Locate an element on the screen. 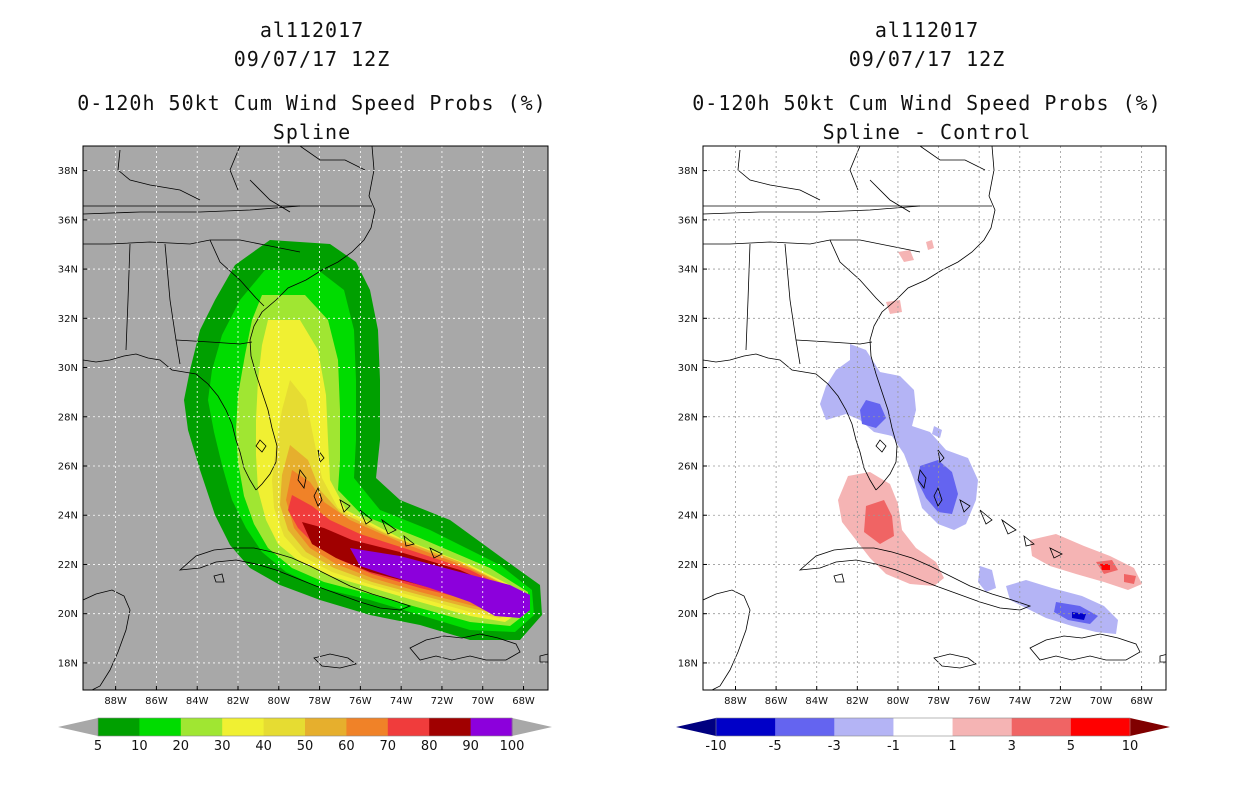 Image resolution: width=1236 pixels, height=800 pixels. diff-neg-3-florida-north is located at coordinates (873, 414).